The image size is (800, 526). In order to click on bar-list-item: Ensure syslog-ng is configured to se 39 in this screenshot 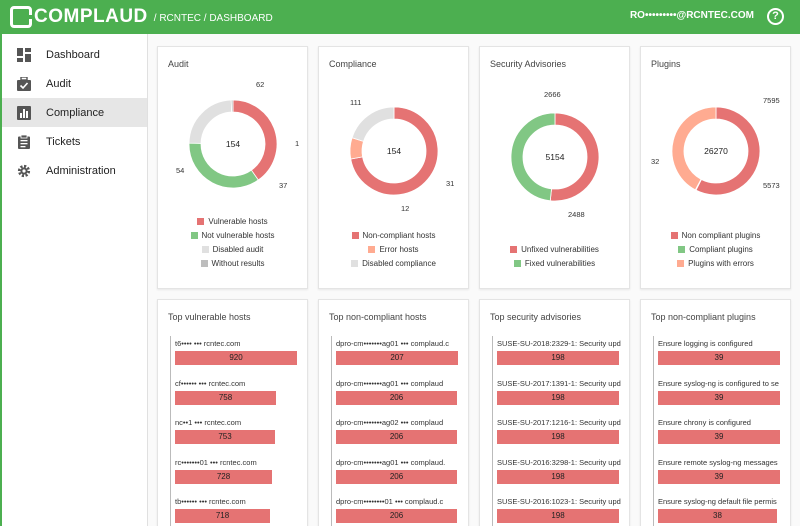, I will do `click(721, 397)`.